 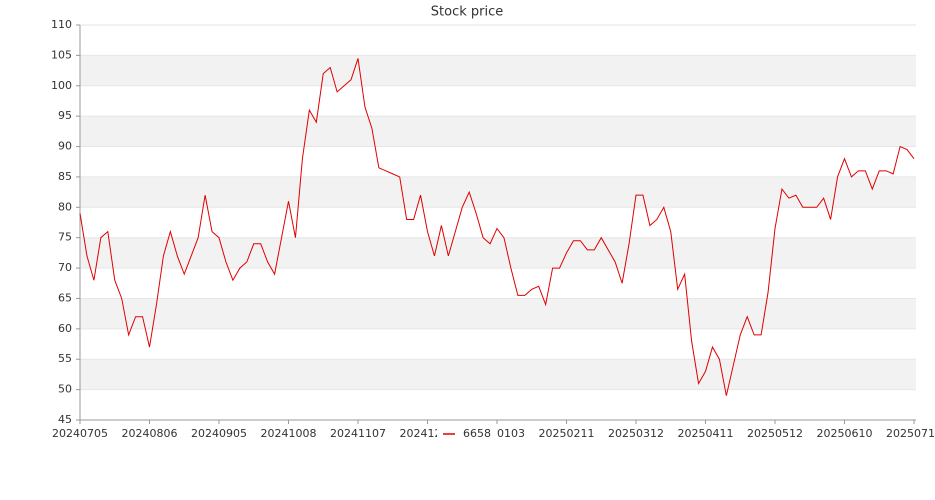 I want to click on y-tick-label: 55, so click(x=65, y=358).